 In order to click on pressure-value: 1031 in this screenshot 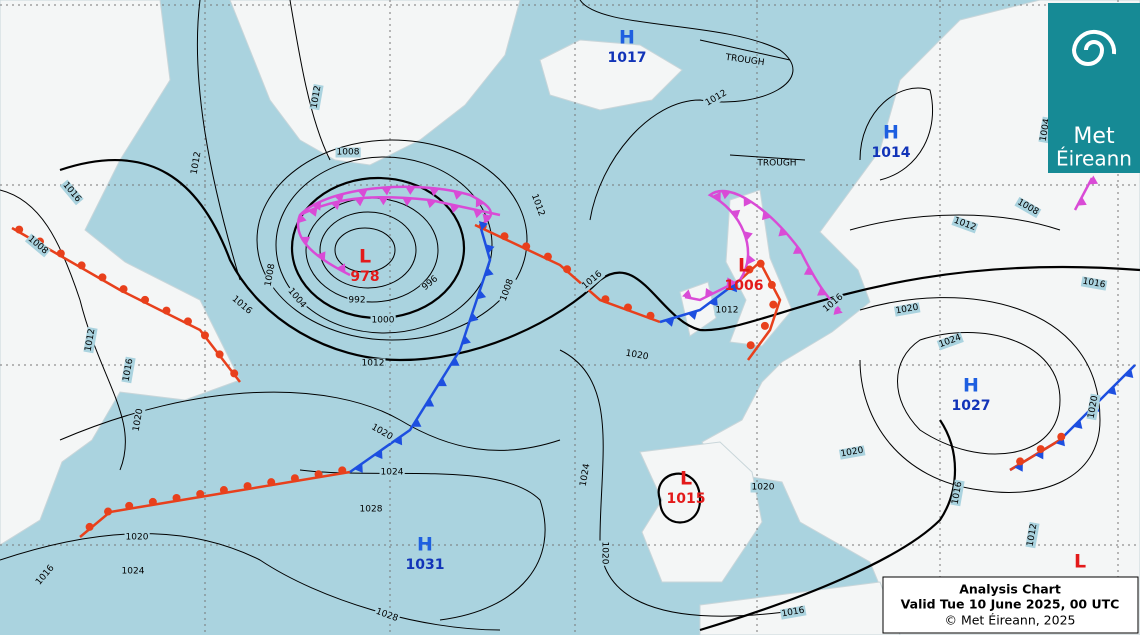, I will do `click(425, 565)`.